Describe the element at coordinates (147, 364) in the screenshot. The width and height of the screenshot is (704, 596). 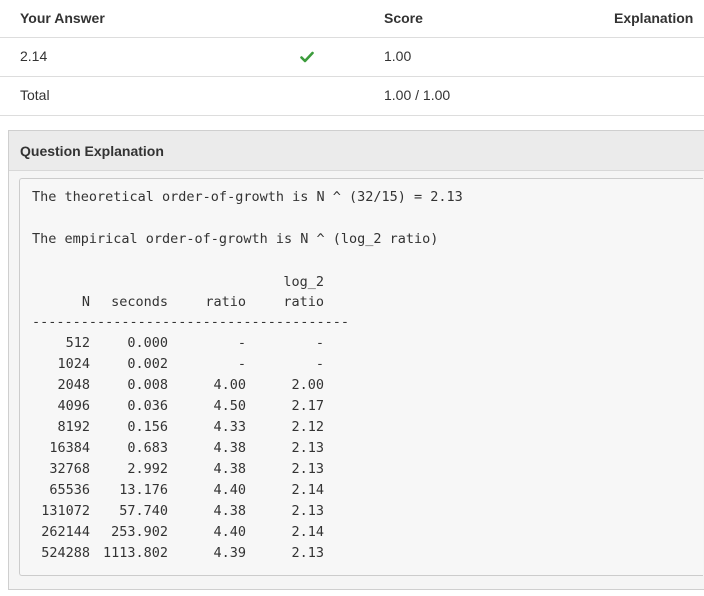
I see `cell-seconds: 0.002` at that location.